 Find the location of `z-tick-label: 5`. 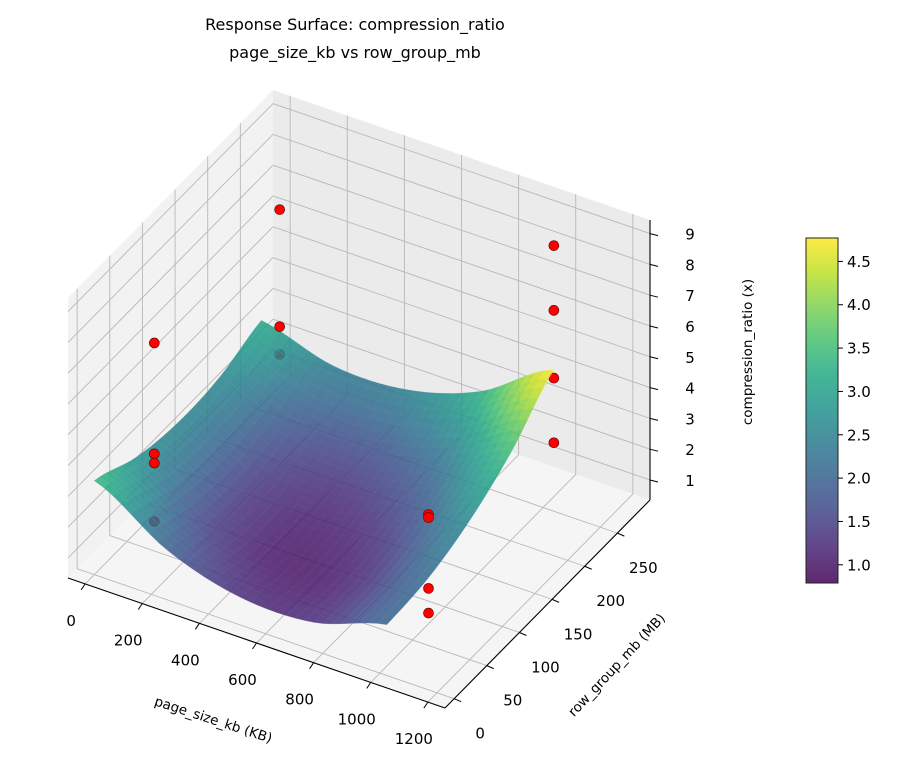

z-tick-label: 5 is located at coordinates (690, 358).